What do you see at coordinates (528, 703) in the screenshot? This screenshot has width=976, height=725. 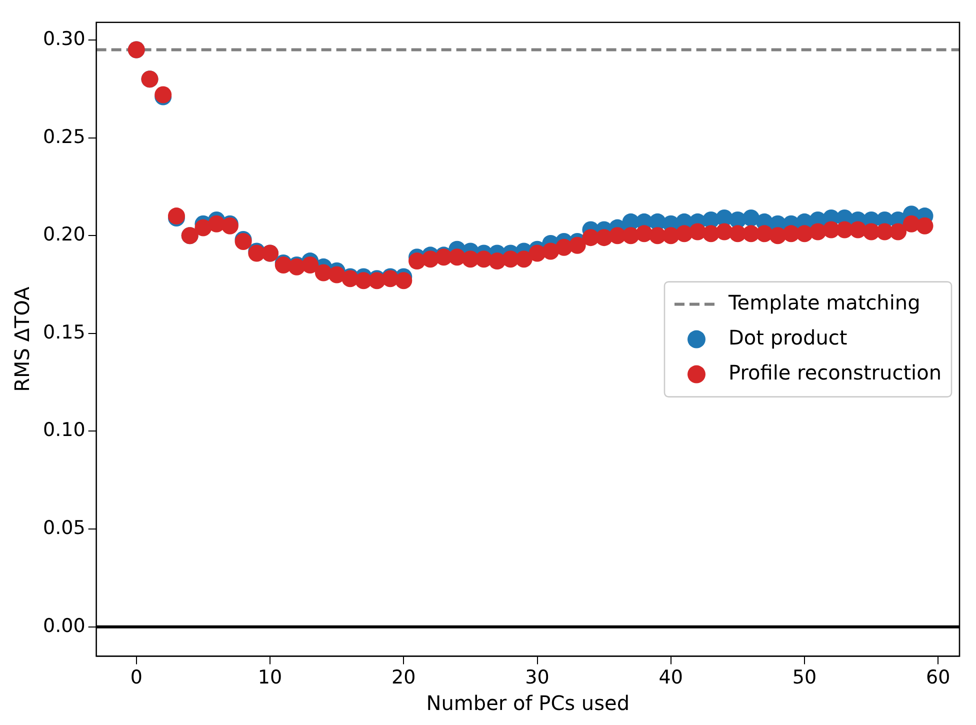 I see `x-axis-title: Number of PCs used` at bounding box center [528, 703].